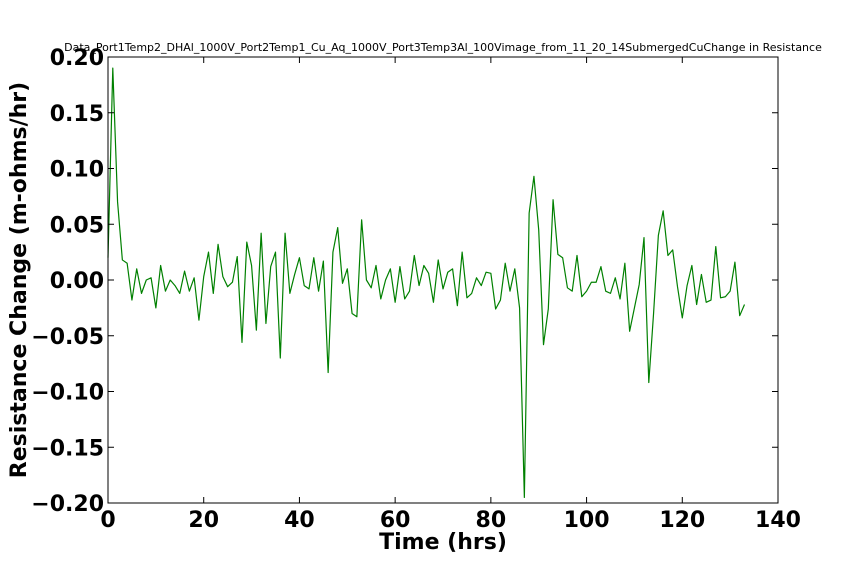 Image resolution: width=864 pixels, height=576 pixels. I want to click on x-tick-label: 40, so click(299, 520).